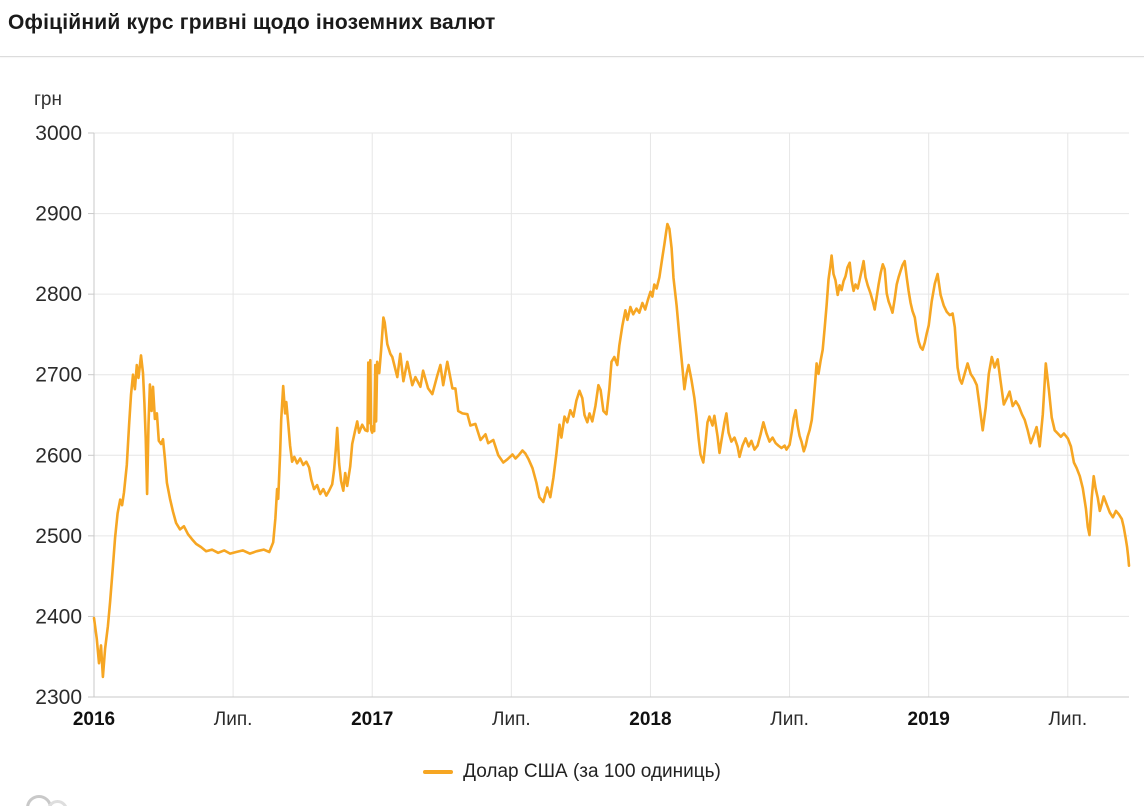  What do you see at coordinates (58, 214) in the screenshot?
I see `y-tick-label: 2900` at bounding box center [58, 214].